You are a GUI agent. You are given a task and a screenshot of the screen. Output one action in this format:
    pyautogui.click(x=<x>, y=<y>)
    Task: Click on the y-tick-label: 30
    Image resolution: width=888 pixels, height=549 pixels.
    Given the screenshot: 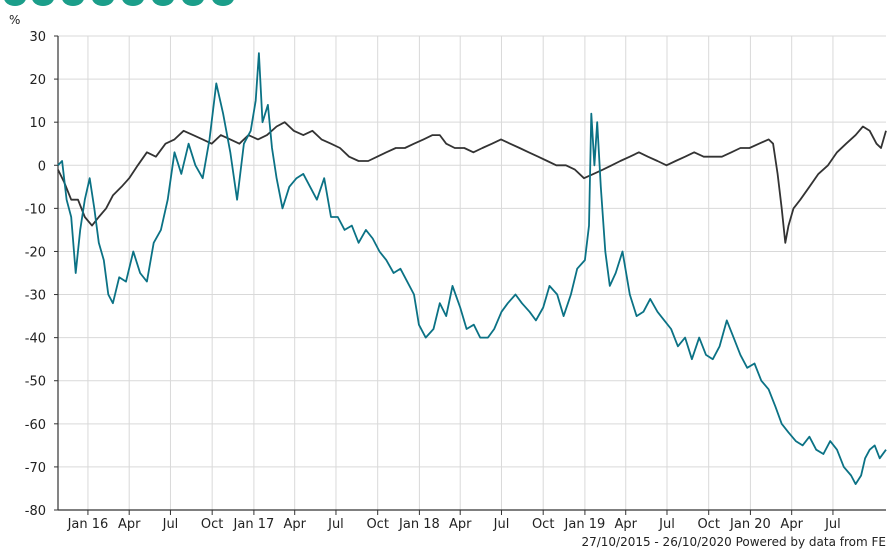 What is the action you would take?
    pyautogui.click(x=37, y=37)
    